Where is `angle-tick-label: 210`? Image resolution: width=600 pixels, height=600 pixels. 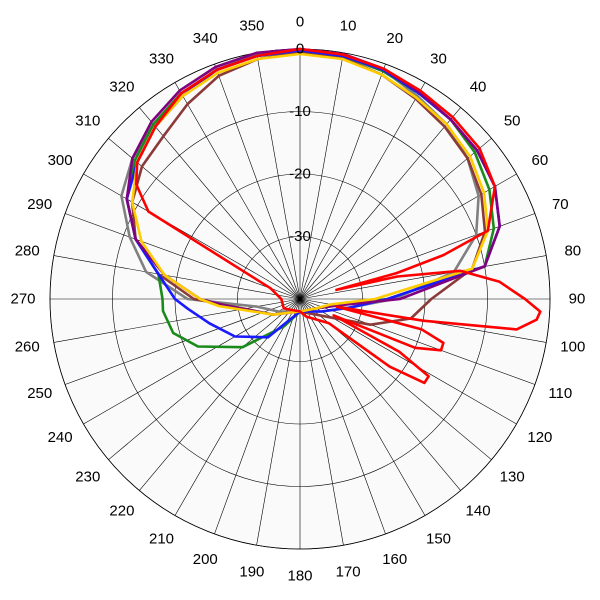
angle-tick-label: 210 is located at coordinates (161, 538).